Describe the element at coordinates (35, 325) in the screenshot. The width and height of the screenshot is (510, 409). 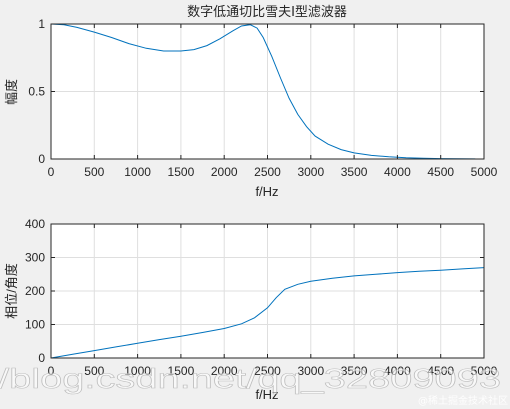
I see `y-tick-label: 100` at that location.